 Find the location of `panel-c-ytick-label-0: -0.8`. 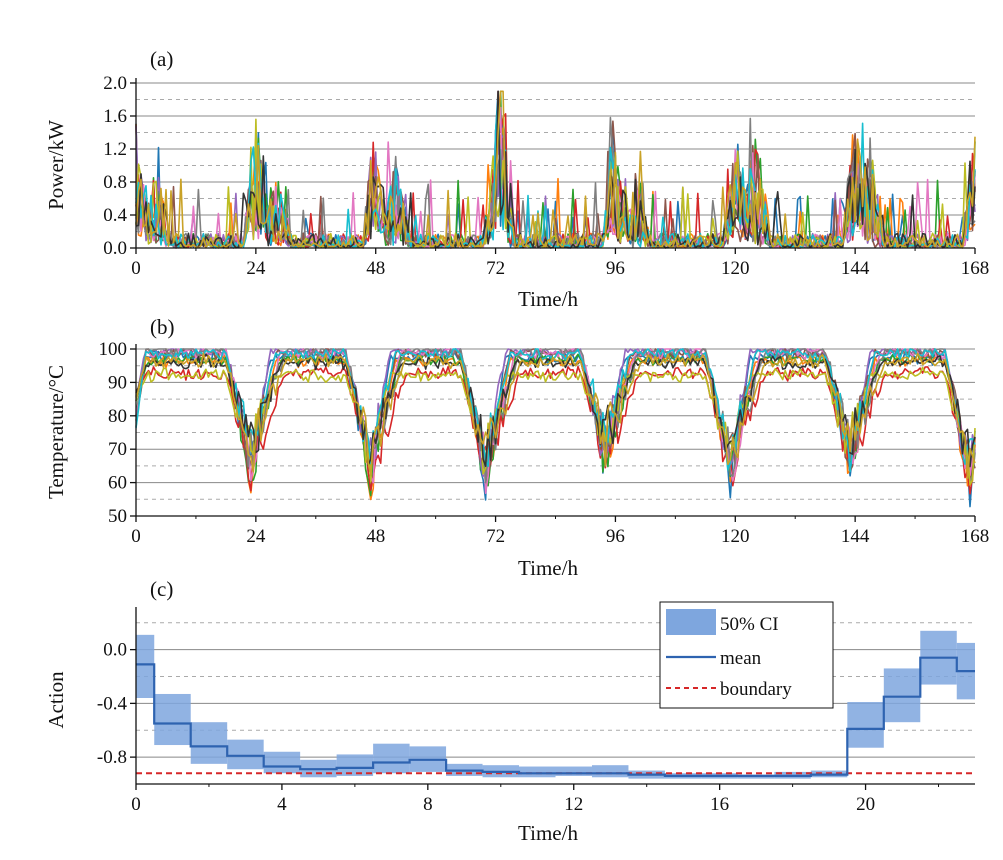

panel-c-ytick-label-0: -0.8 is located at coordinates (112, 757).